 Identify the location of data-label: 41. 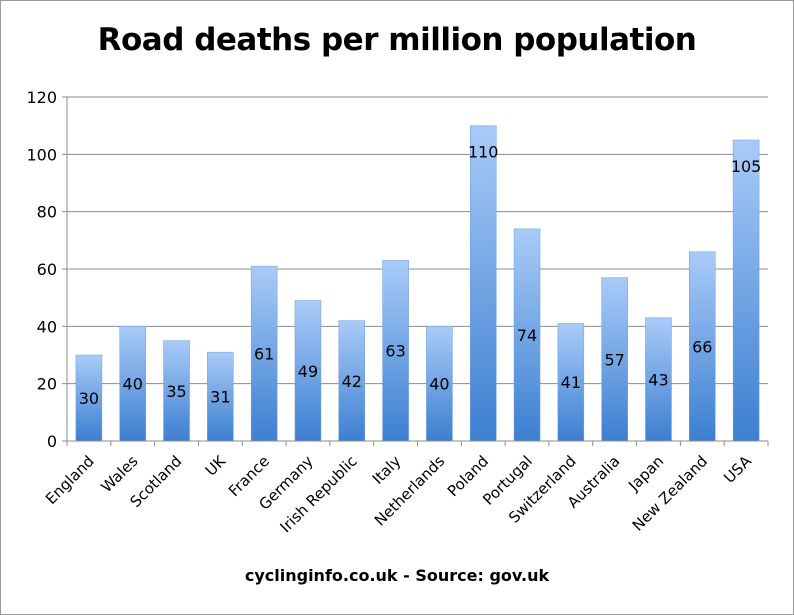
(571, 382).